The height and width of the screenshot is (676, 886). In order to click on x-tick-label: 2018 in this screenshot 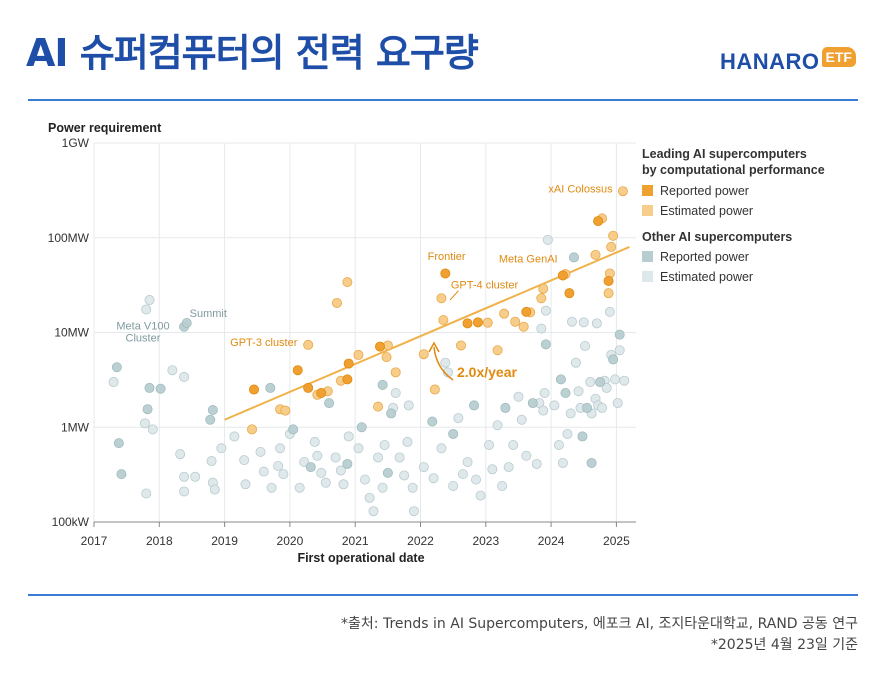, I will do `click(159, 541)`.